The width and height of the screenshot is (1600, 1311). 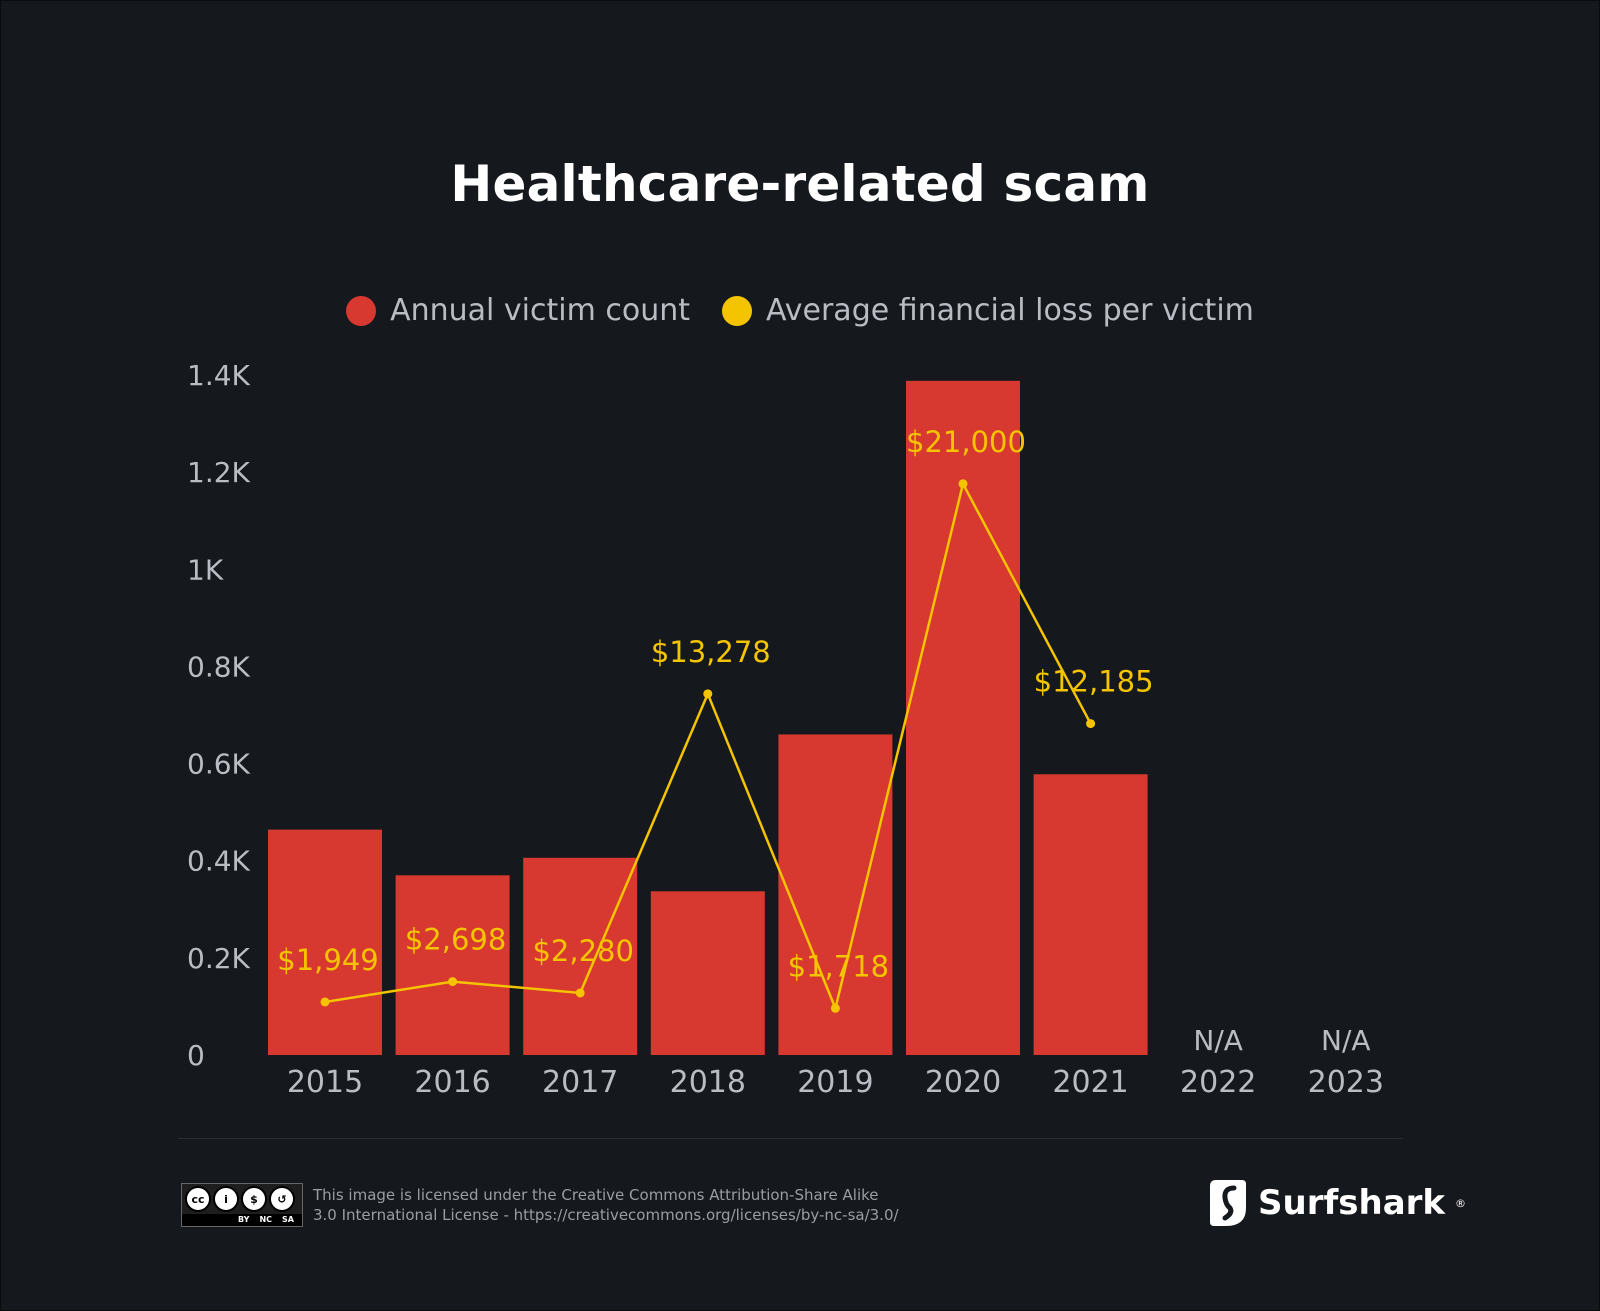 I want to click on y-tick-label: 1K, so click(x=205, y=569).